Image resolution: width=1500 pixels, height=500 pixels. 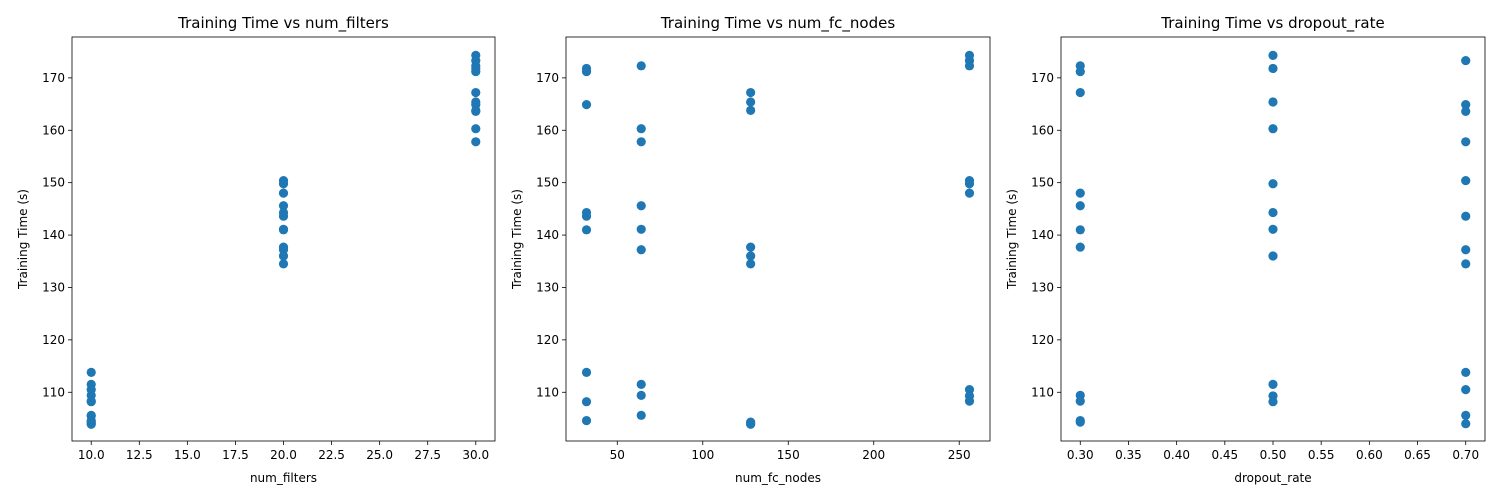 What do you see at coordinates (1417, 455) in the screenshot?
I see `x-tick-label: 0.65` at bounding box center [1417, 455].